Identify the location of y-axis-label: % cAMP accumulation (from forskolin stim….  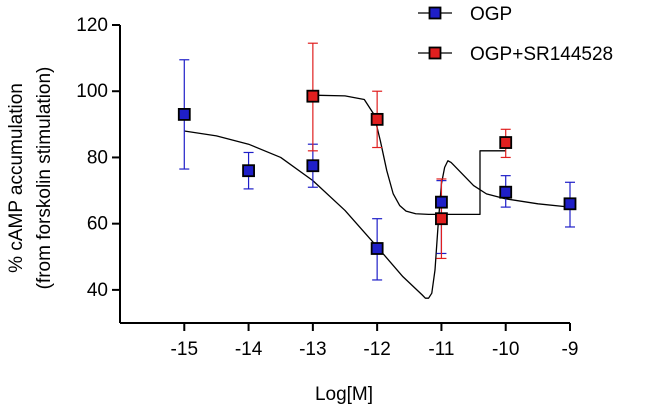
(30, 178).